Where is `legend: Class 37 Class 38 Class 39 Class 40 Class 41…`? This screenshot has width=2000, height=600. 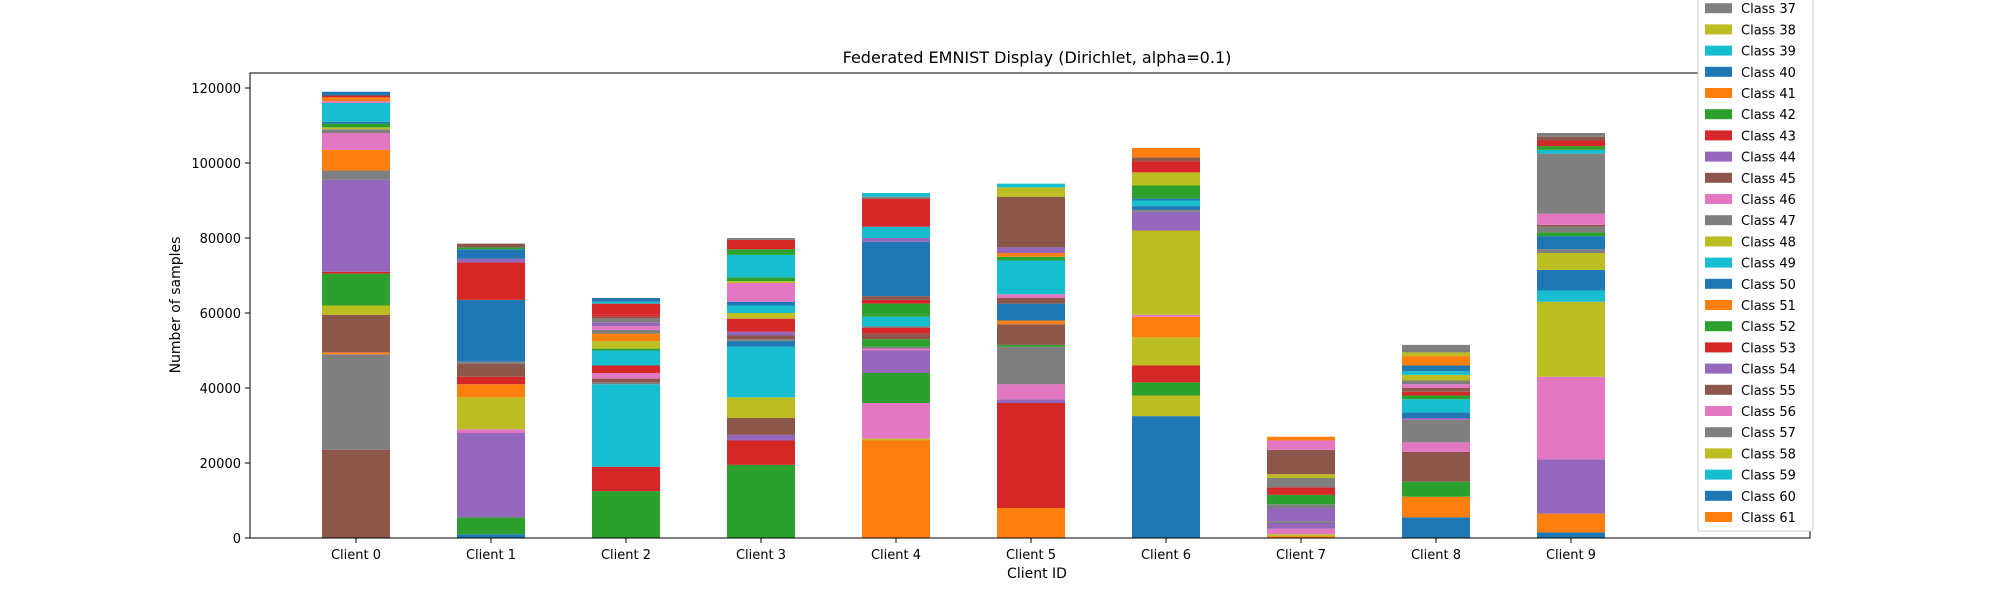 legend: Class 37 Class 38 Class 39 Class 40 Class 41… is located at coordinates (1755, 266).